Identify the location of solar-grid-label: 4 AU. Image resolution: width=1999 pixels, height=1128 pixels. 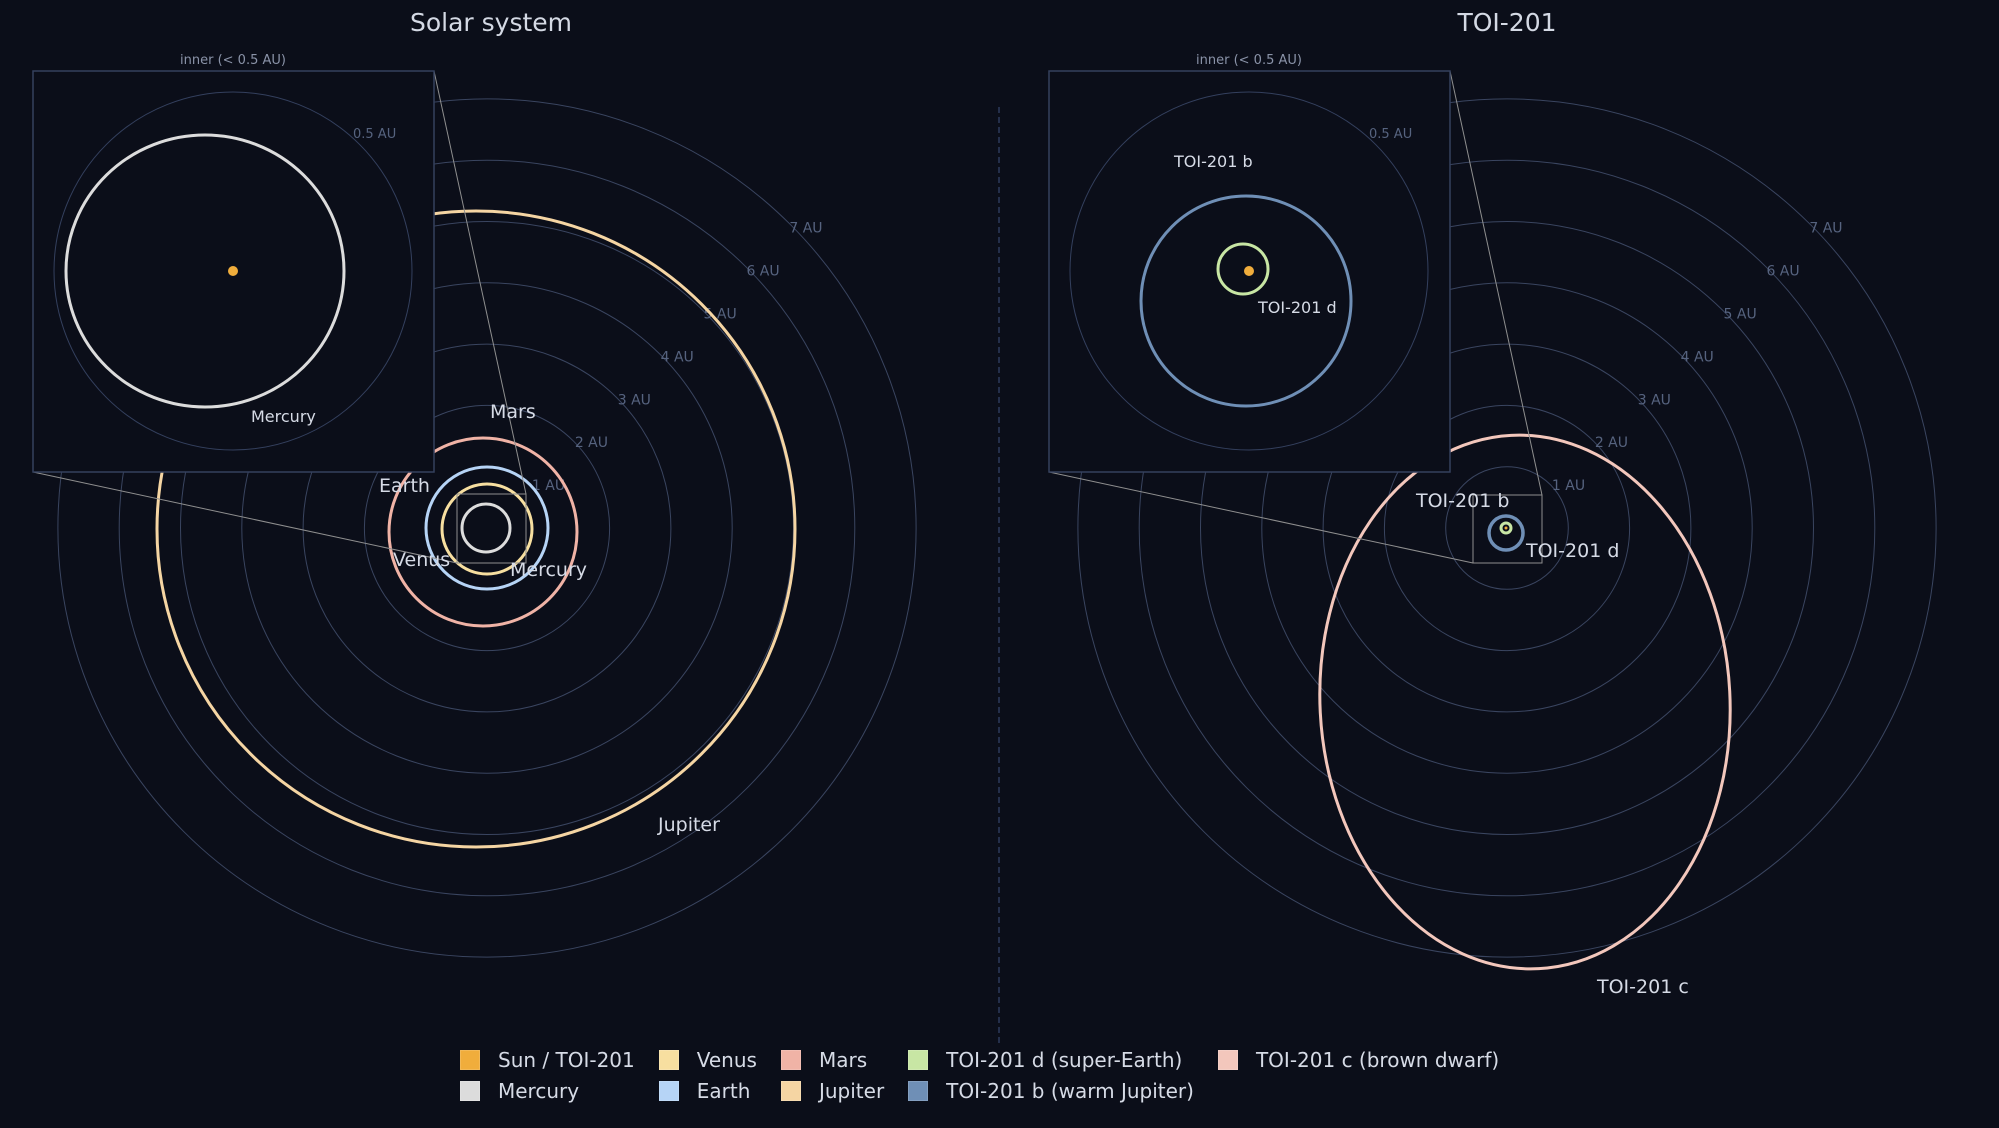
(677, 357).